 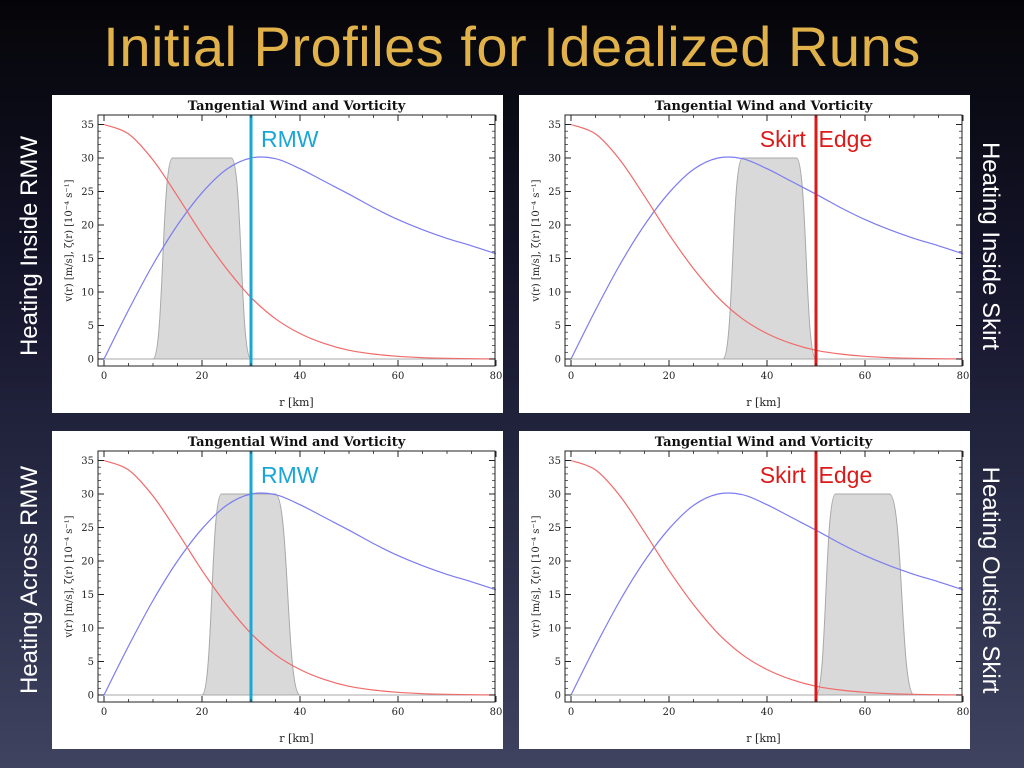 What do you see at coordinates (29, 246) in the screenshot?
I see `side-label-heating-inside-rmw: Heating Inside RMW` at bounding box center [29, 246].